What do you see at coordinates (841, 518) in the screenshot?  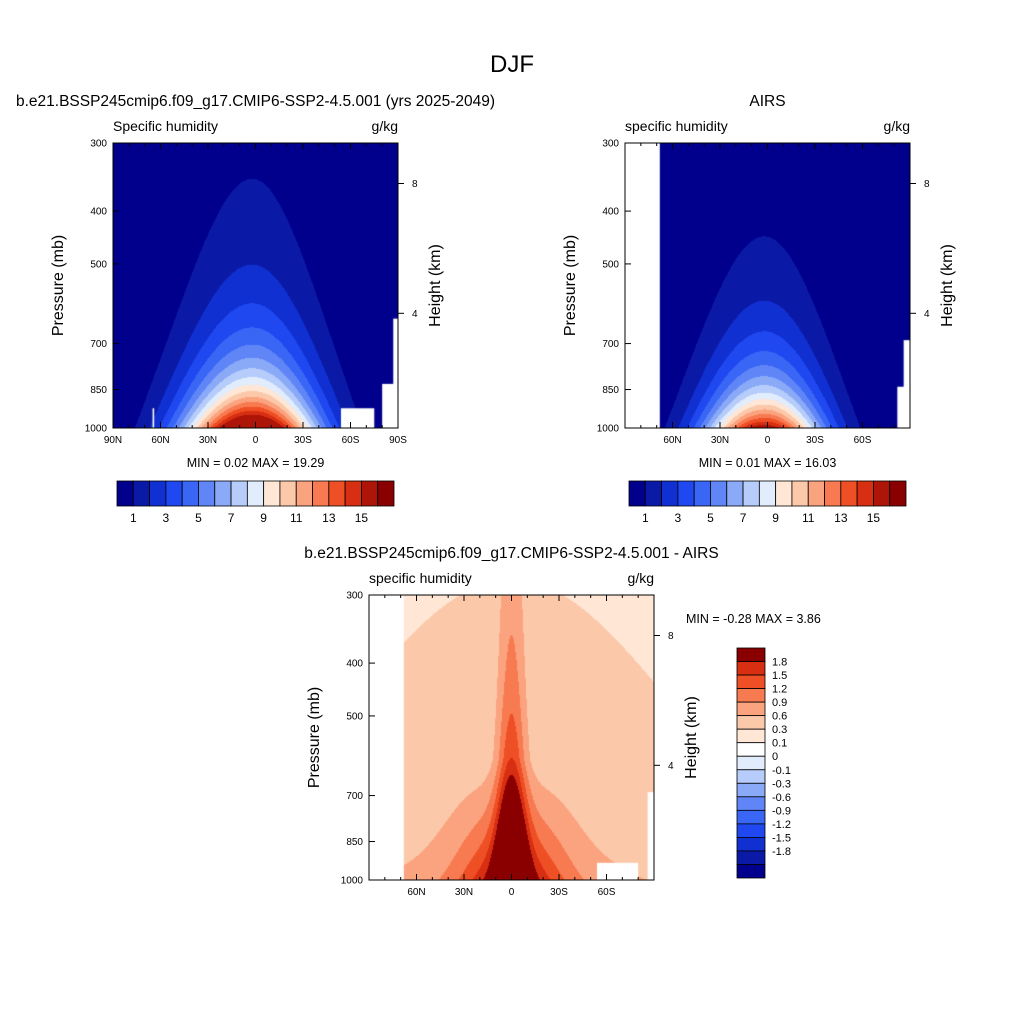 I see `obs-colorbar-label: 13` at bounding box center [841, 518].